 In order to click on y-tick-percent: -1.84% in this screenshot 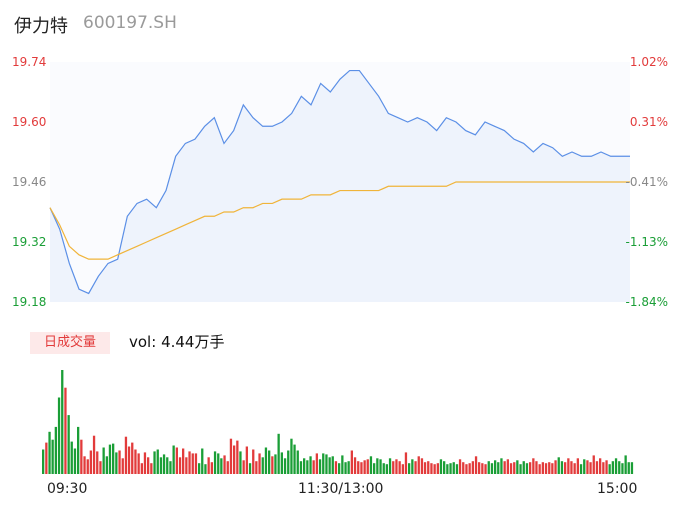, I will do `click(646, 302)`.